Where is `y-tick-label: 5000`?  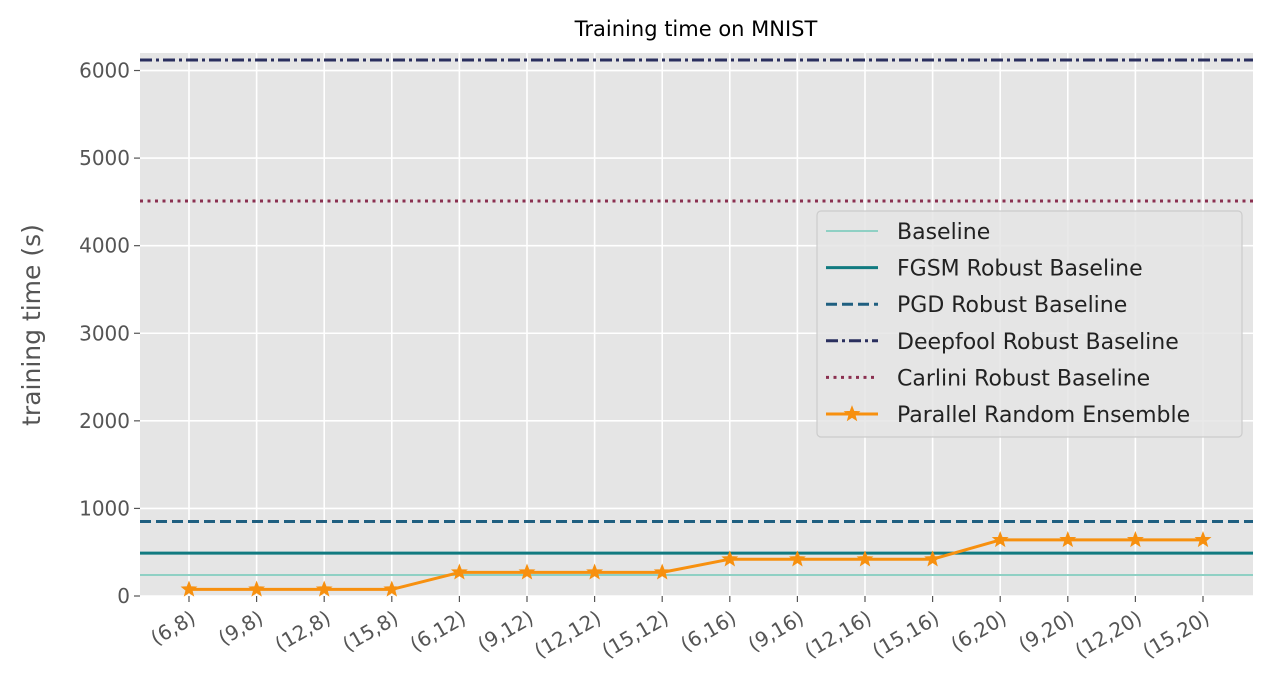
y-tick-label: 5000 is located at coordinates (104, 158).